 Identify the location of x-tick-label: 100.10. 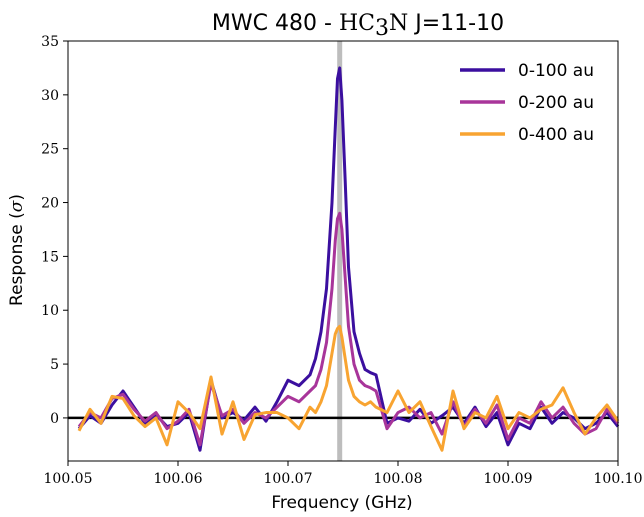
(618, 479).